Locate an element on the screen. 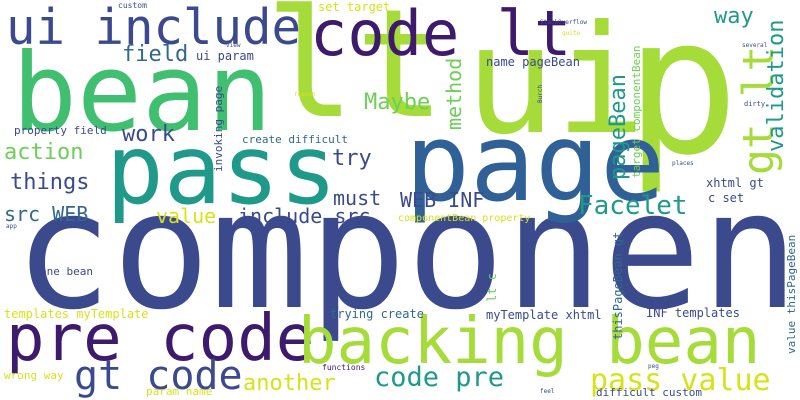  word-web-inf: WEB INF is located at coordinates (442, 200).